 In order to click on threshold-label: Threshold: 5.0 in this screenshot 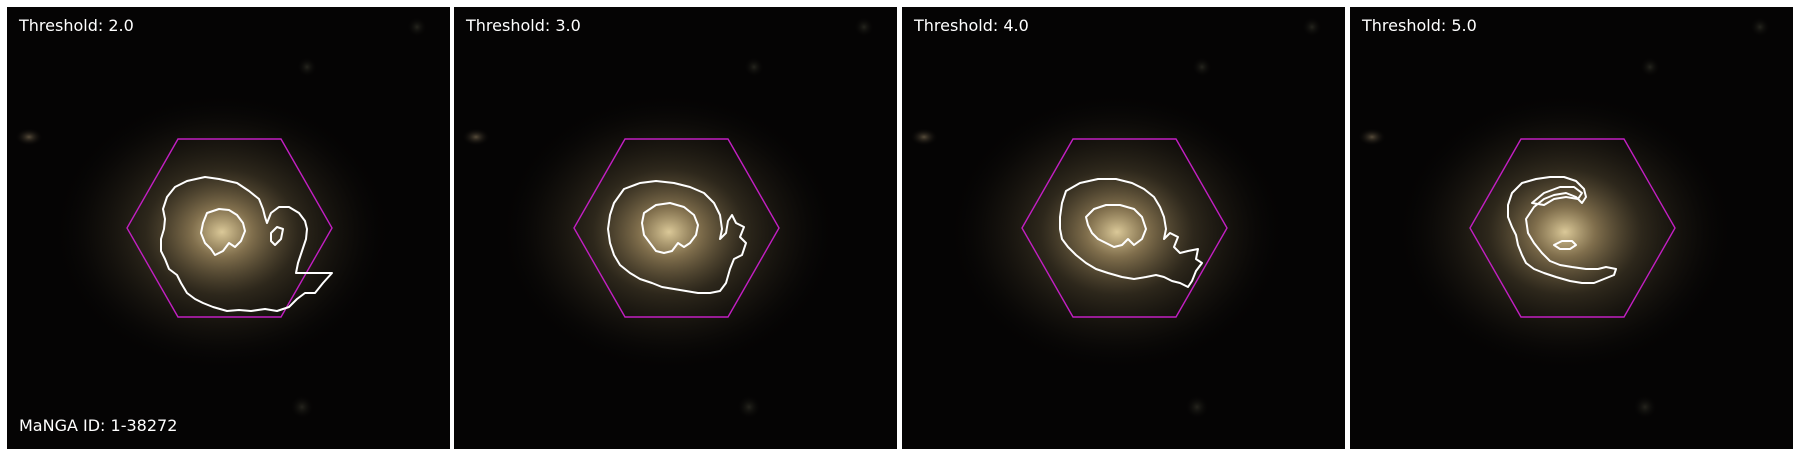, I will do `click(1419, 25)`.